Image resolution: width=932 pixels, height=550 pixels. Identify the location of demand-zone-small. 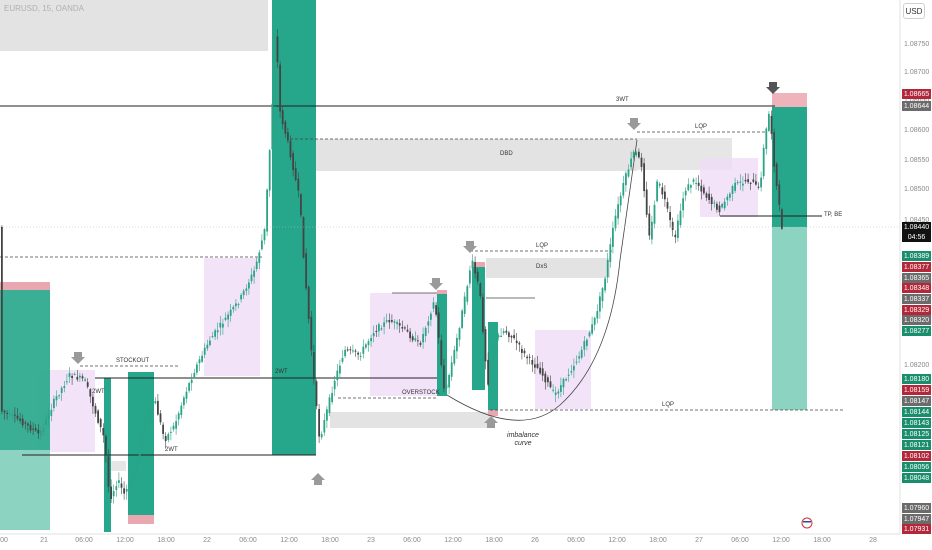
(118, 466).